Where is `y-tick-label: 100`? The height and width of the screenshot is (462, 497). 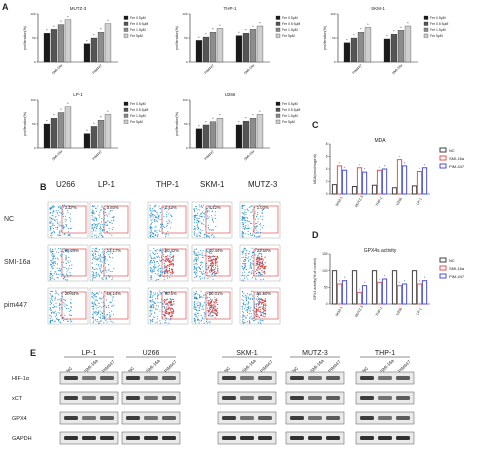 y-tick-label: 100 is located at coordinates (325, 271).